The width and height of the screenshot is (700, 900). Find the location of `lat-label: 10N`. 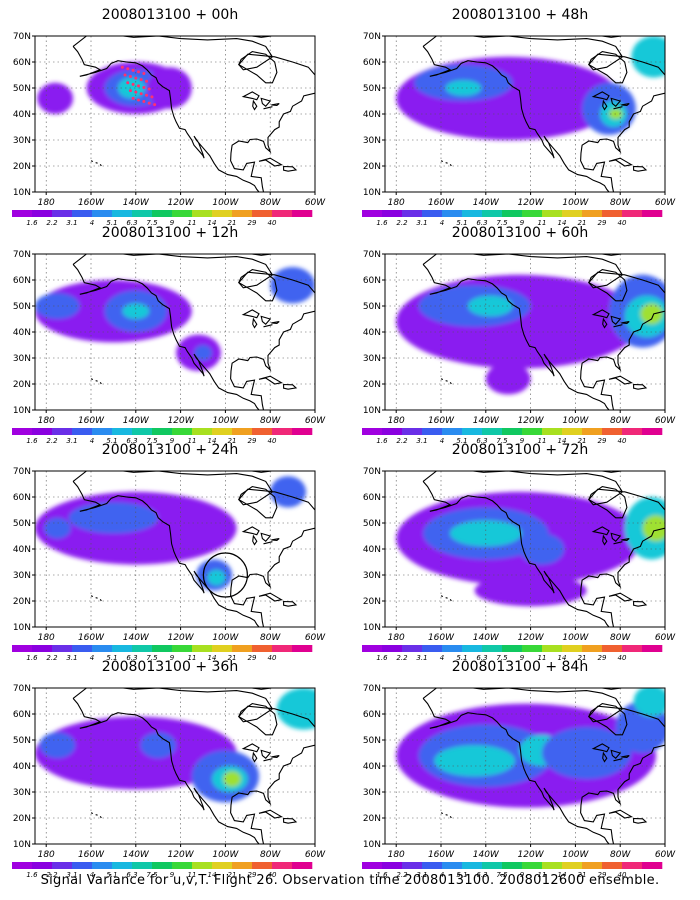

lat-label: 10N is located at coordinates (372, 628).